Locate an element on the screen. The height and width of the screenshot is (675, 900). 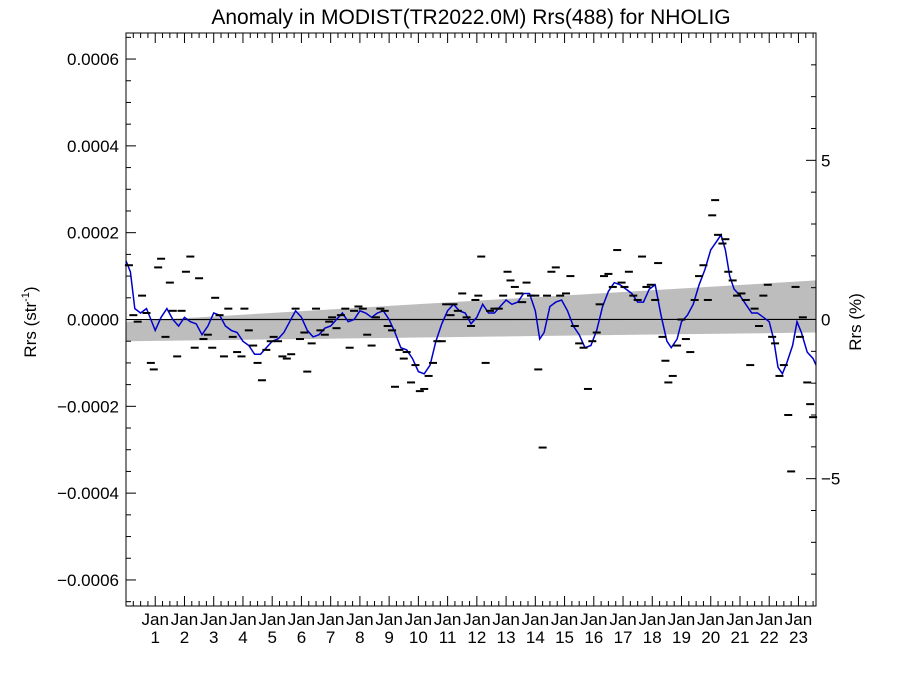
x-tick-label-year: 4 is located at coordinates (242, 637).